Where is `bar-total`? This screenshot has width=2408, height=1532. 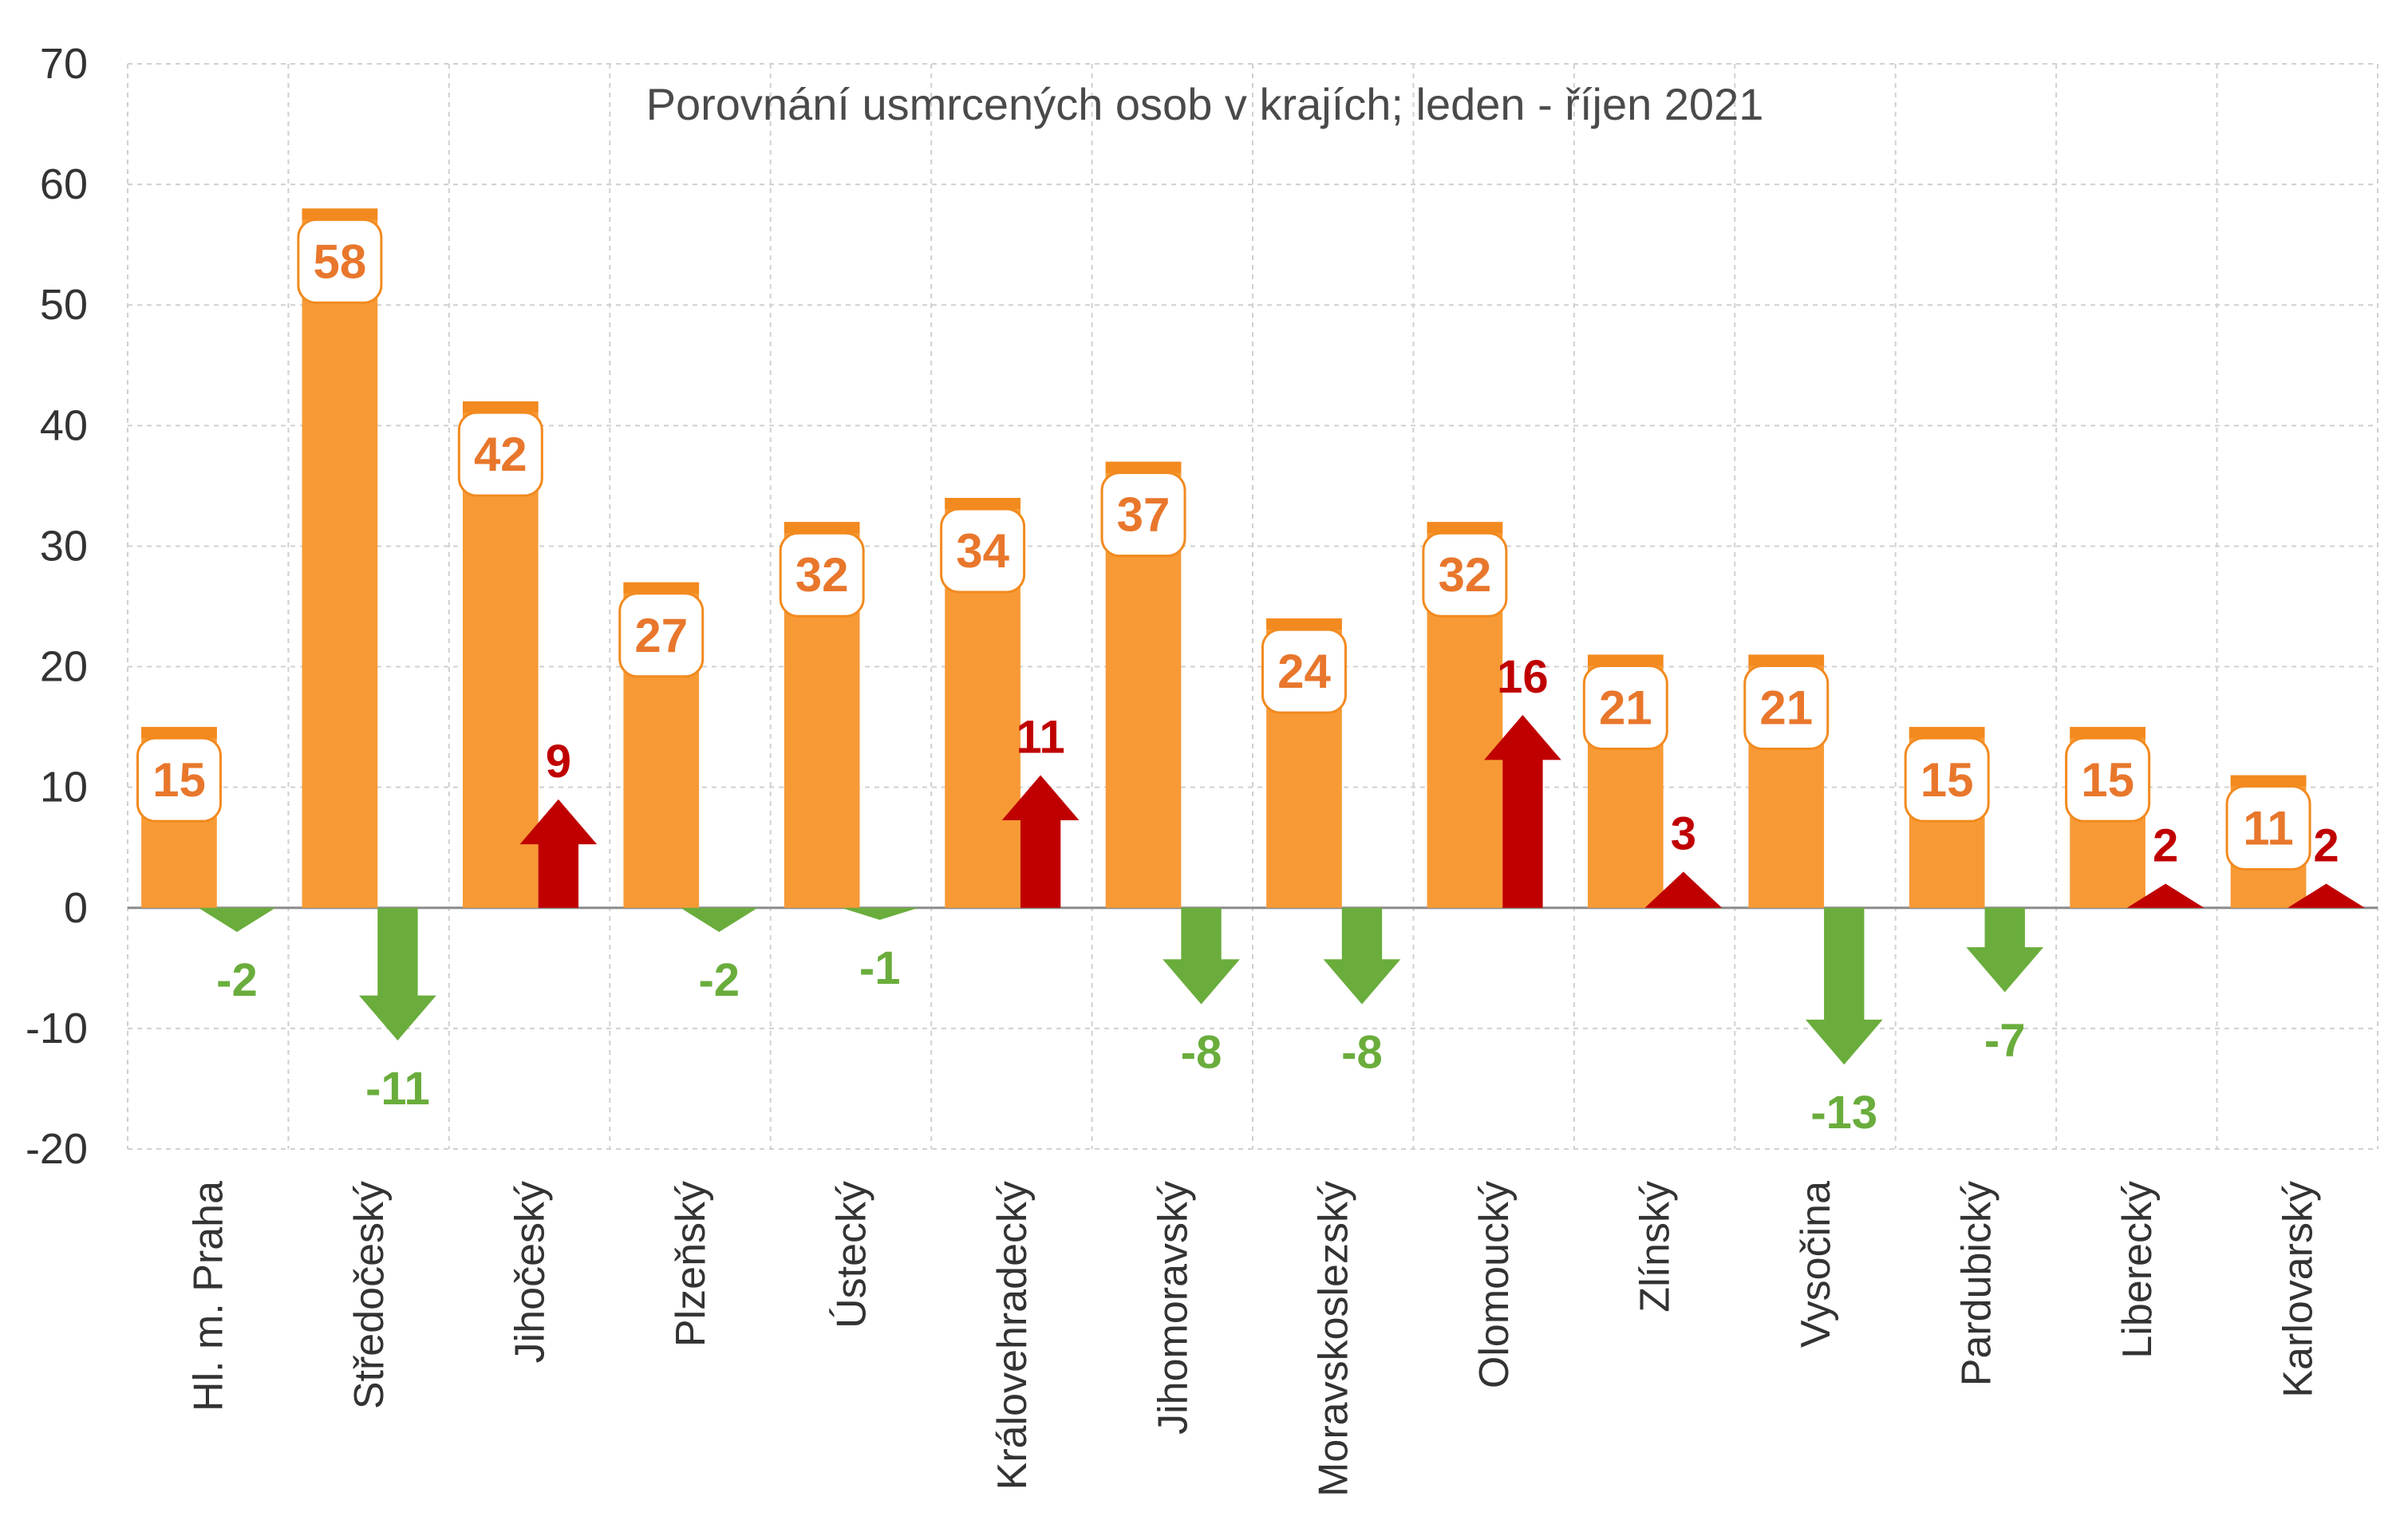 bar-total is located at coordinates (340, 558).